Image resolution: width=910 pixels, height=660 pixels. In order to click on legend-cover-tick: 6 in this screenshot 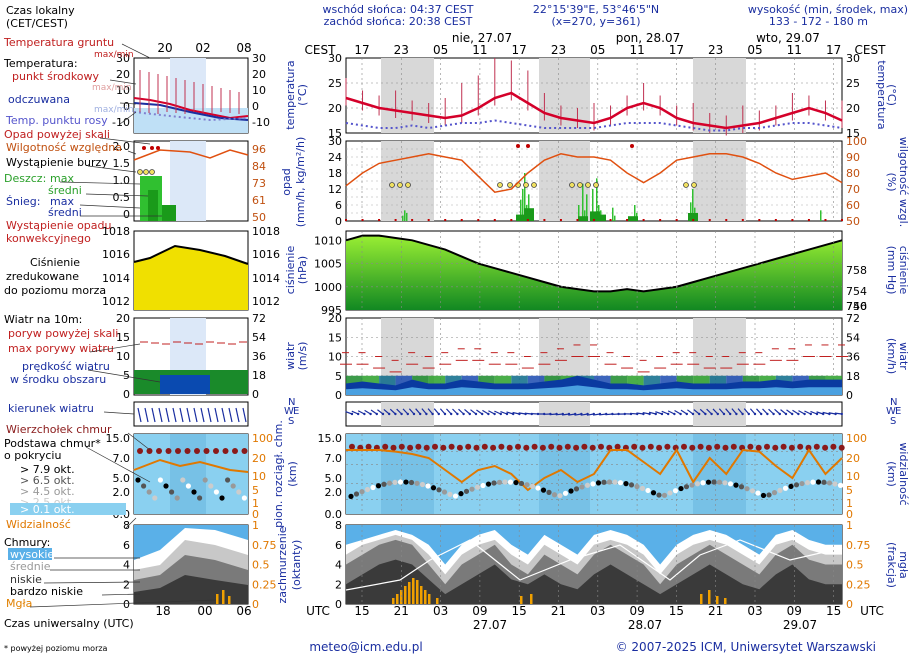, I will do `click(126, 545)`.